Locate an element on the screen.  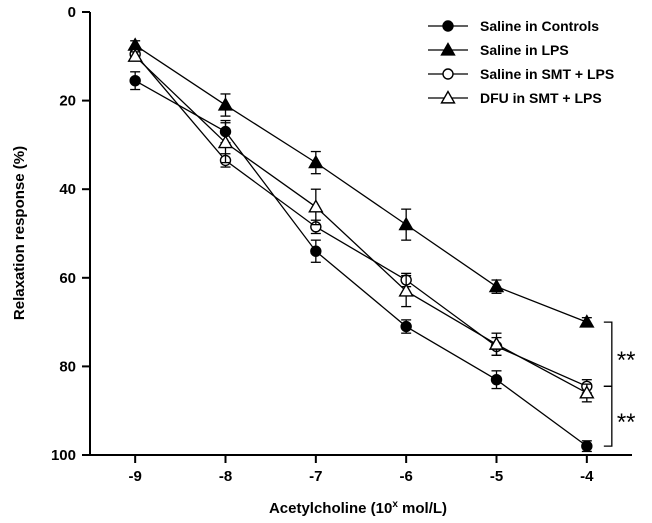
x-tick-label: -7 is located at coordinates (315, 476).